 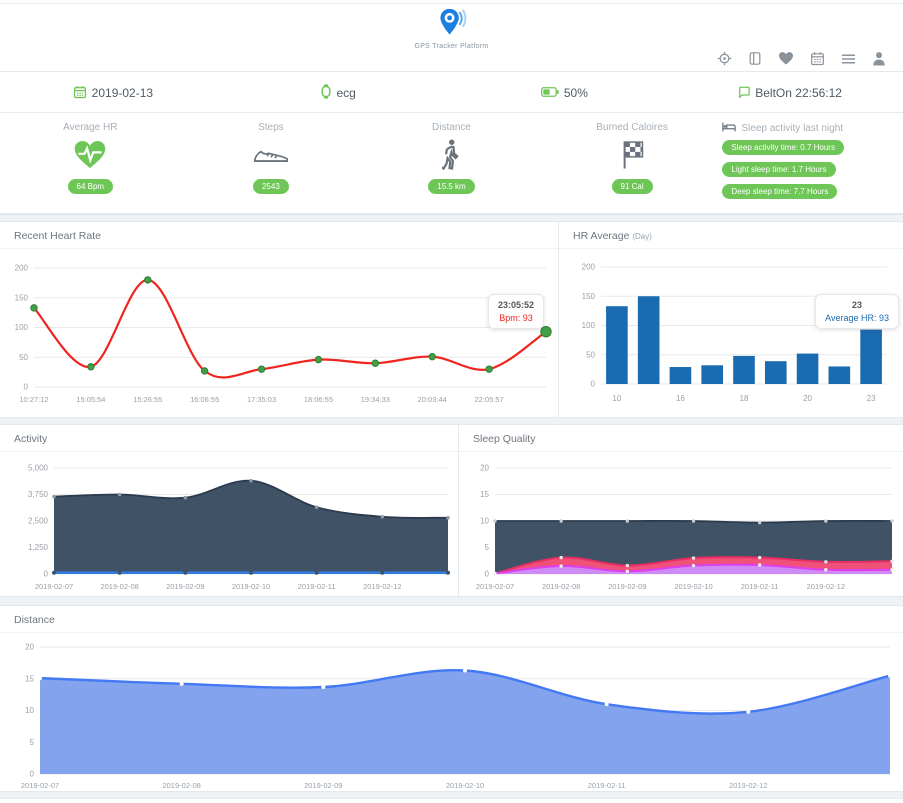 I want to click on svg-text: 17:35:03, so click(x=261, y=399).